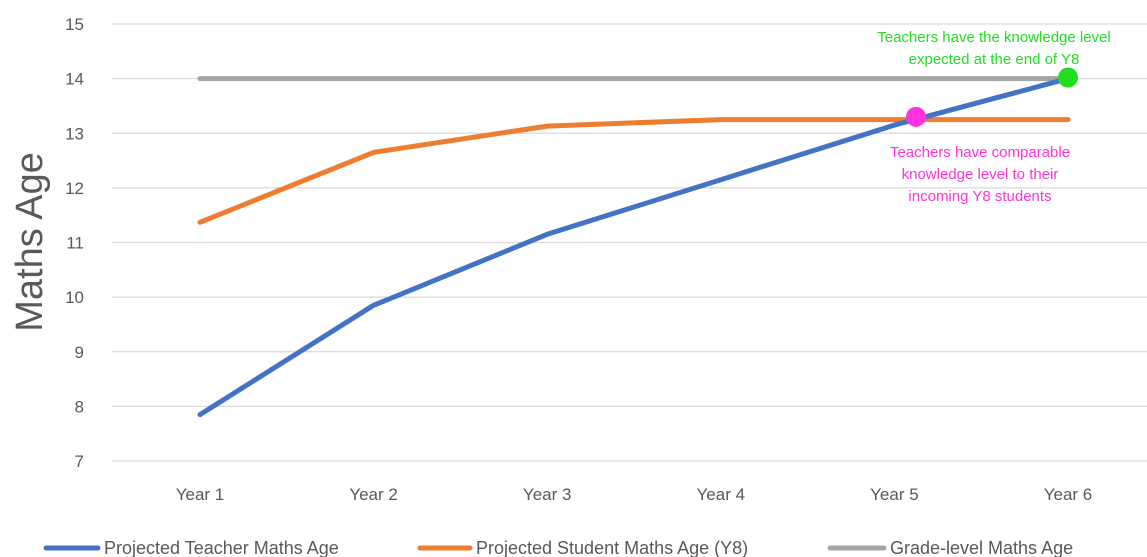 The width and height of the screenshot is (1147, 557). What do you see at coordinates (980, 174) in the screenshot?
I see `annotation-text: knowledge level to their` at bounding box center [980, 174].